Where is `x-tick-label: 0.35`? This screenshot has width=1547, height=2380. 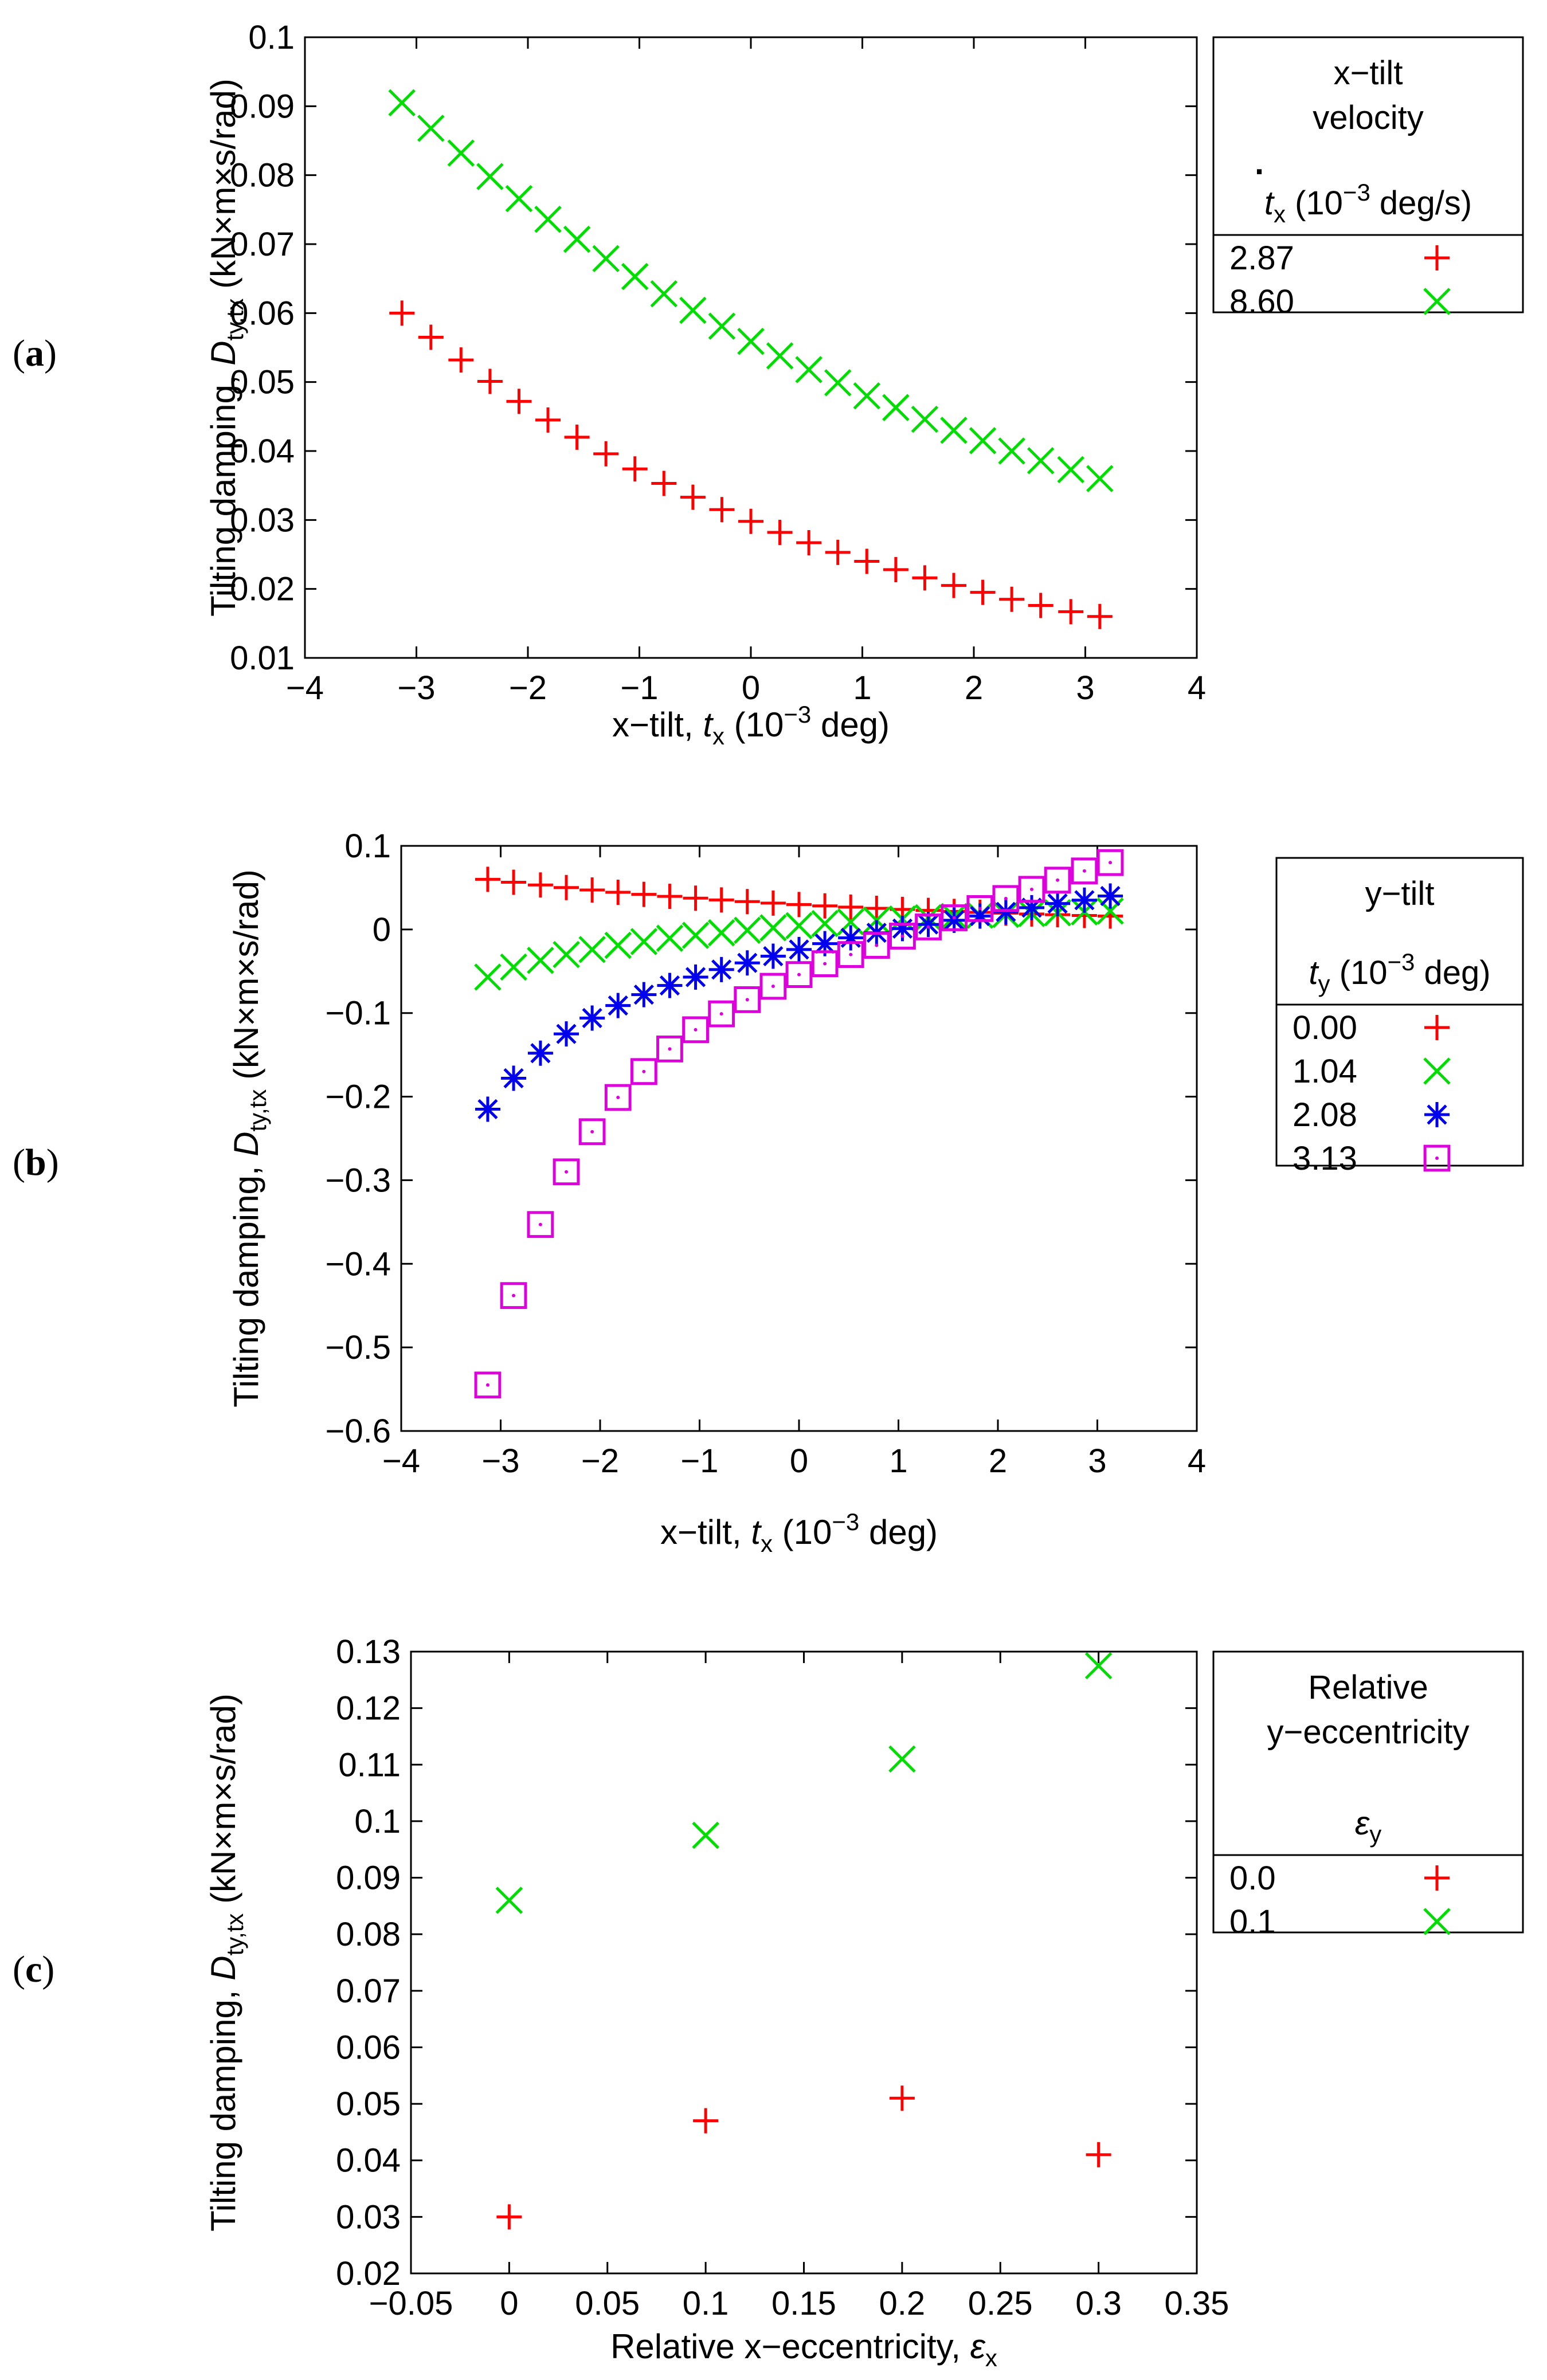
x-tick-label: 0.35 is located at coordinates (1197, 2303).